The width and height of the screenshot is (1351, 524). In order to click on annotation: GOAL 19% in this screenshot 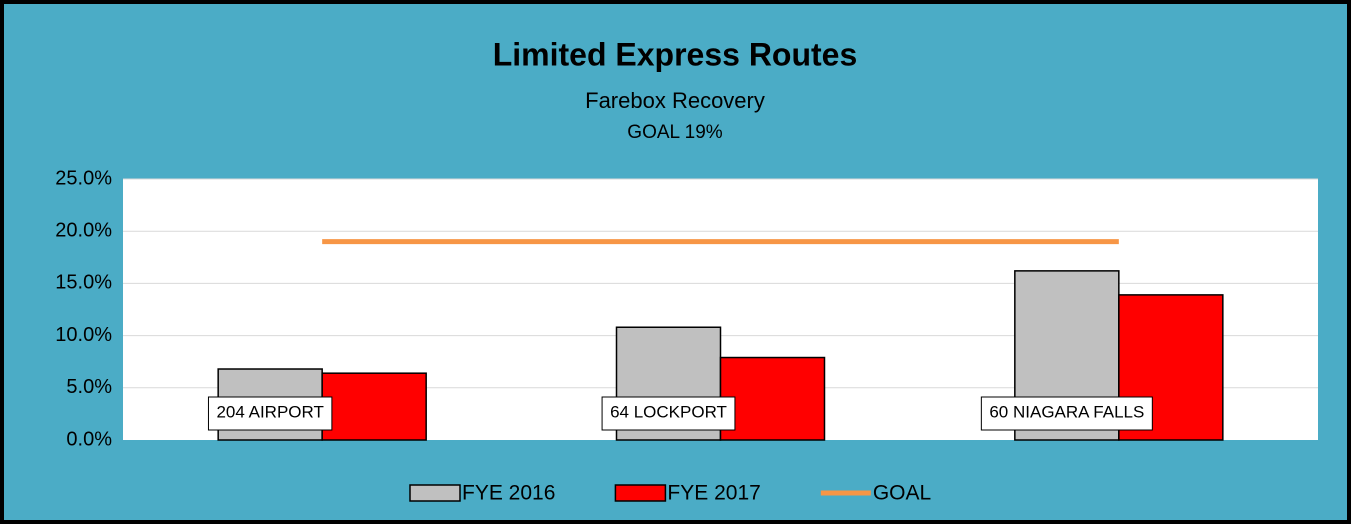, I will do `click(675, 132)`.